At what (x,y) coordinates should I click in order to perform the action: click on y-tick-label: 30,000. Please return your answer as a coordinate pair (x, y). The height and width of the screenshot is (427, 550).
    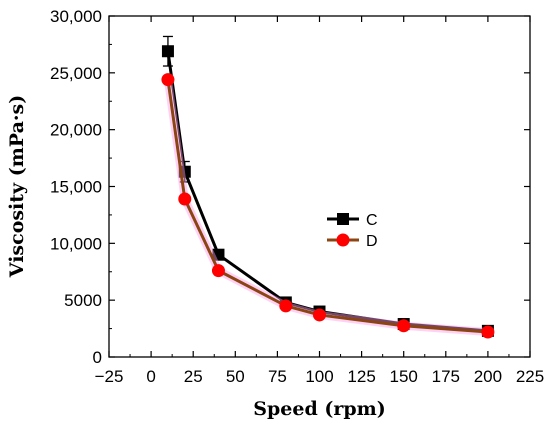
    Looking at the image, I should click on (76, 16).